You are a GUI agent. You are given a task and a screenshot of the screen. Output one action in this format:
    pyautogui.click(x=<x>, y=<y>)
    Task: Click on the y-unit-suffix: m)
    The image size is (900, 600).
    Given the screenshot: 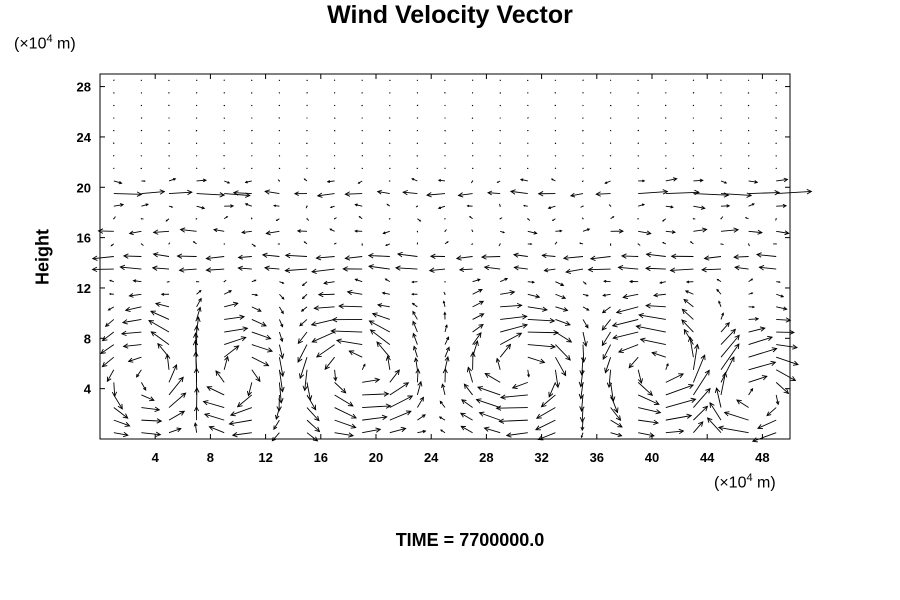 What is the action you would take?
    pyautogui.click(x=64, y=44)
    